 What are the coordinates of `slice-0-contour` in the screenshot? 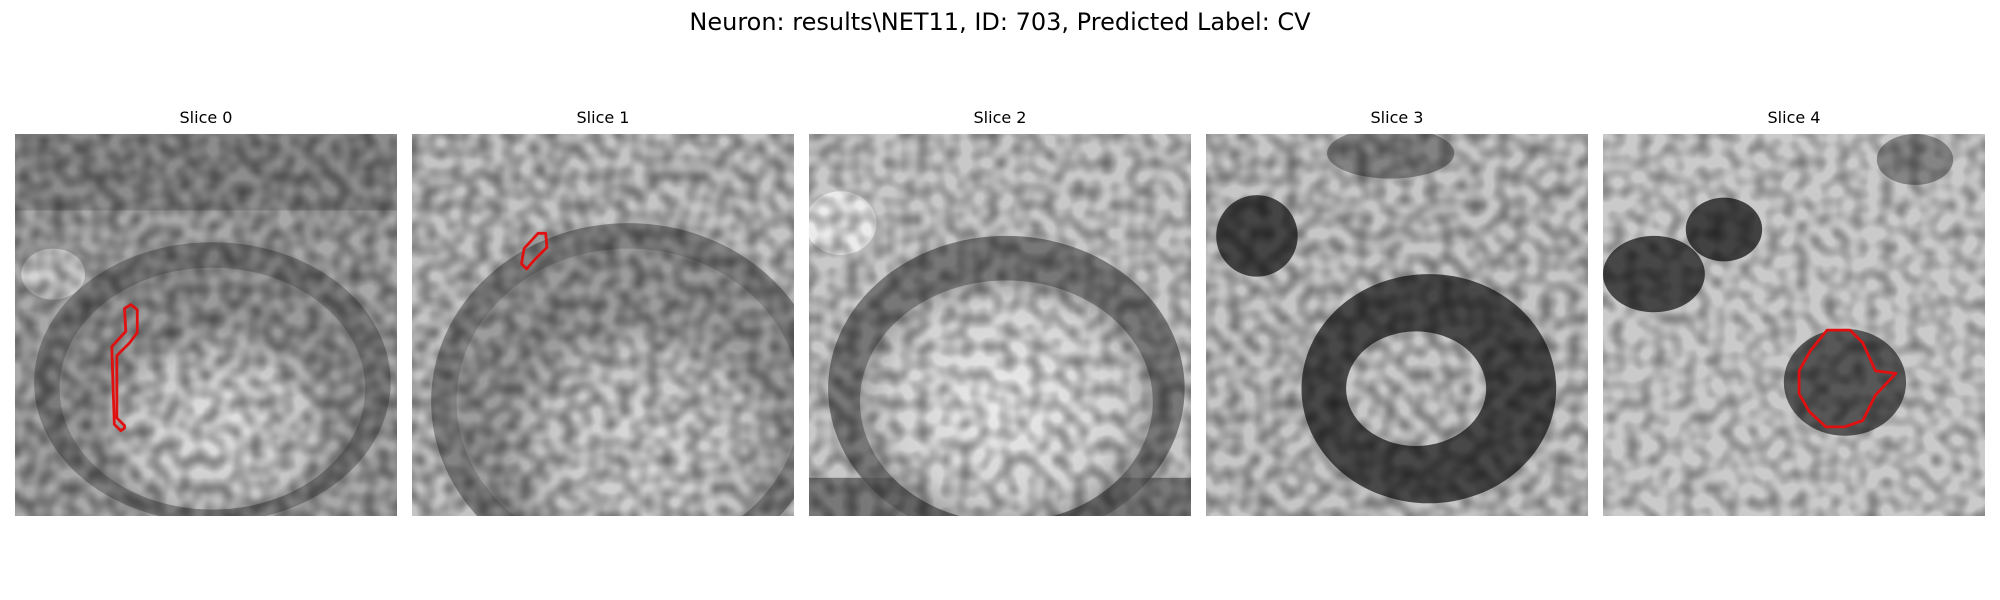 It's located at (124, 368).